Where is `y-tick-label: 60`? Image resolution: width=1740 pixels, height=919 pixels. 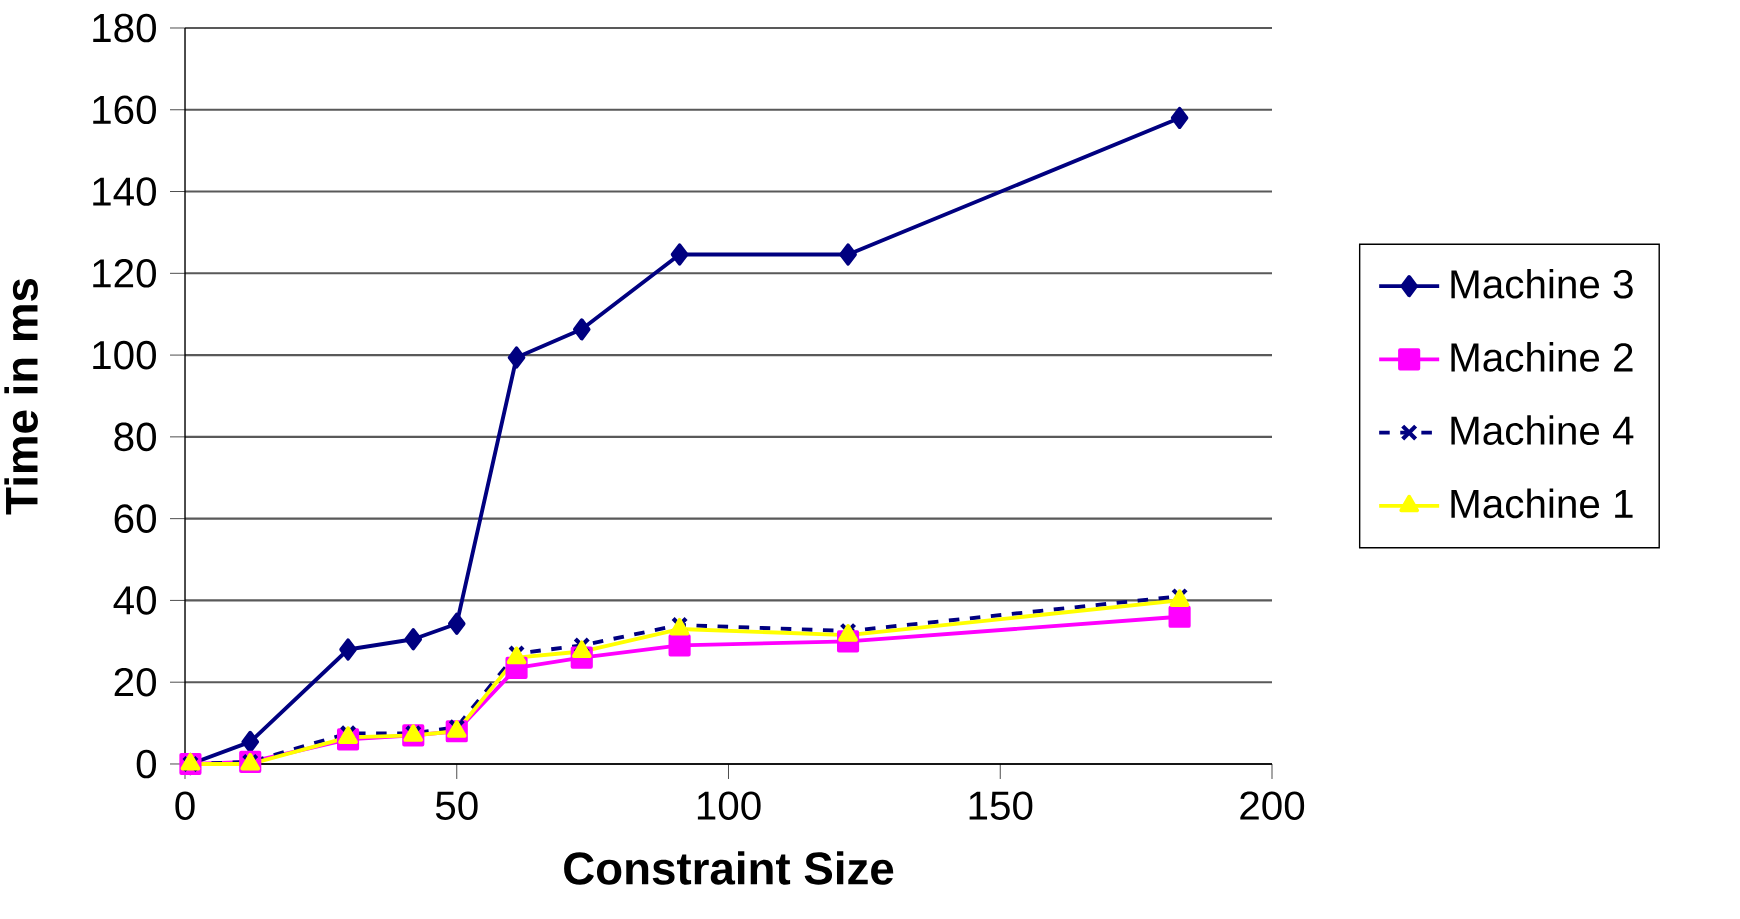 y-tick-label: 60 is located at coordinates (135, 518).